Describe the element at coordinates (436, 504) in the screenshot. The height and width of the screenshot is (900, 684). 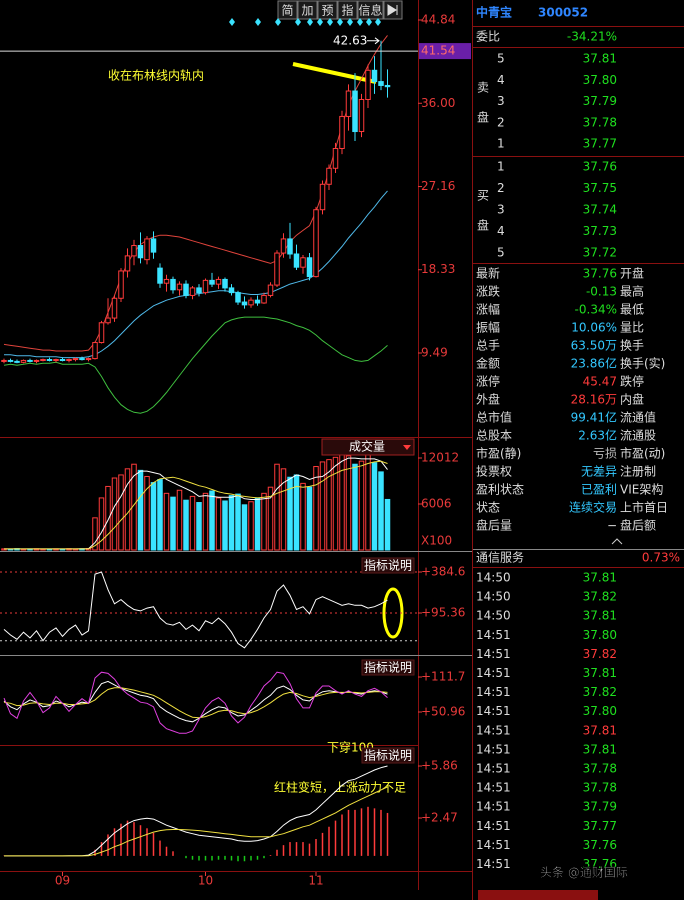
I see `y-tick-label: 6006` at that location.